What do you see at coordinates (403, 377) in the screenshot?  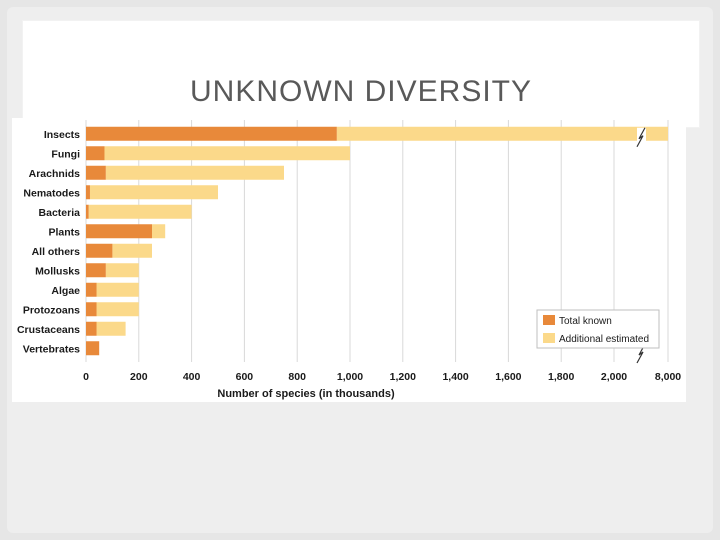 I see `x-tick-label: 1,200` at bounding box center [403, 377].